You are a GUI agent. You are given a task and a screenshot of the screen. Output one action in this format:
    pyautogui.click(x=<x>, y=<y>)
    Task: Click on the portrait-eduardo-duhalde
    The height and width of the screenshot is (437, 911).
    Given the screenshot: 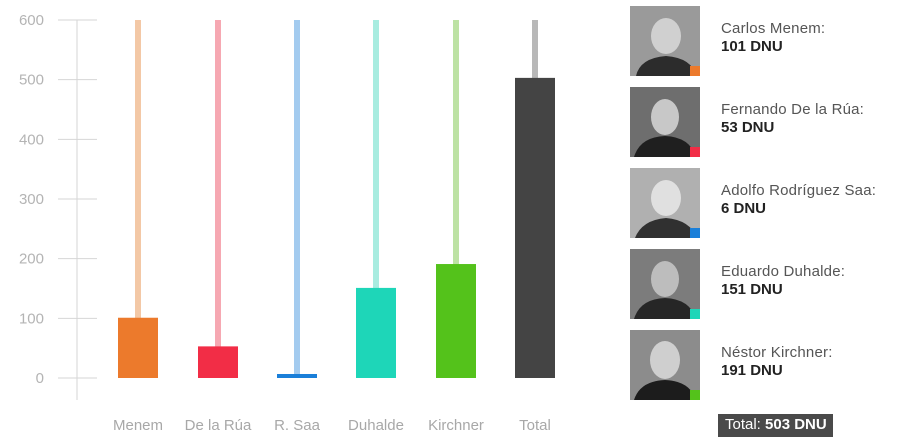 What is the action you would take?
    pyautogui.click(x=665, y=284)
    